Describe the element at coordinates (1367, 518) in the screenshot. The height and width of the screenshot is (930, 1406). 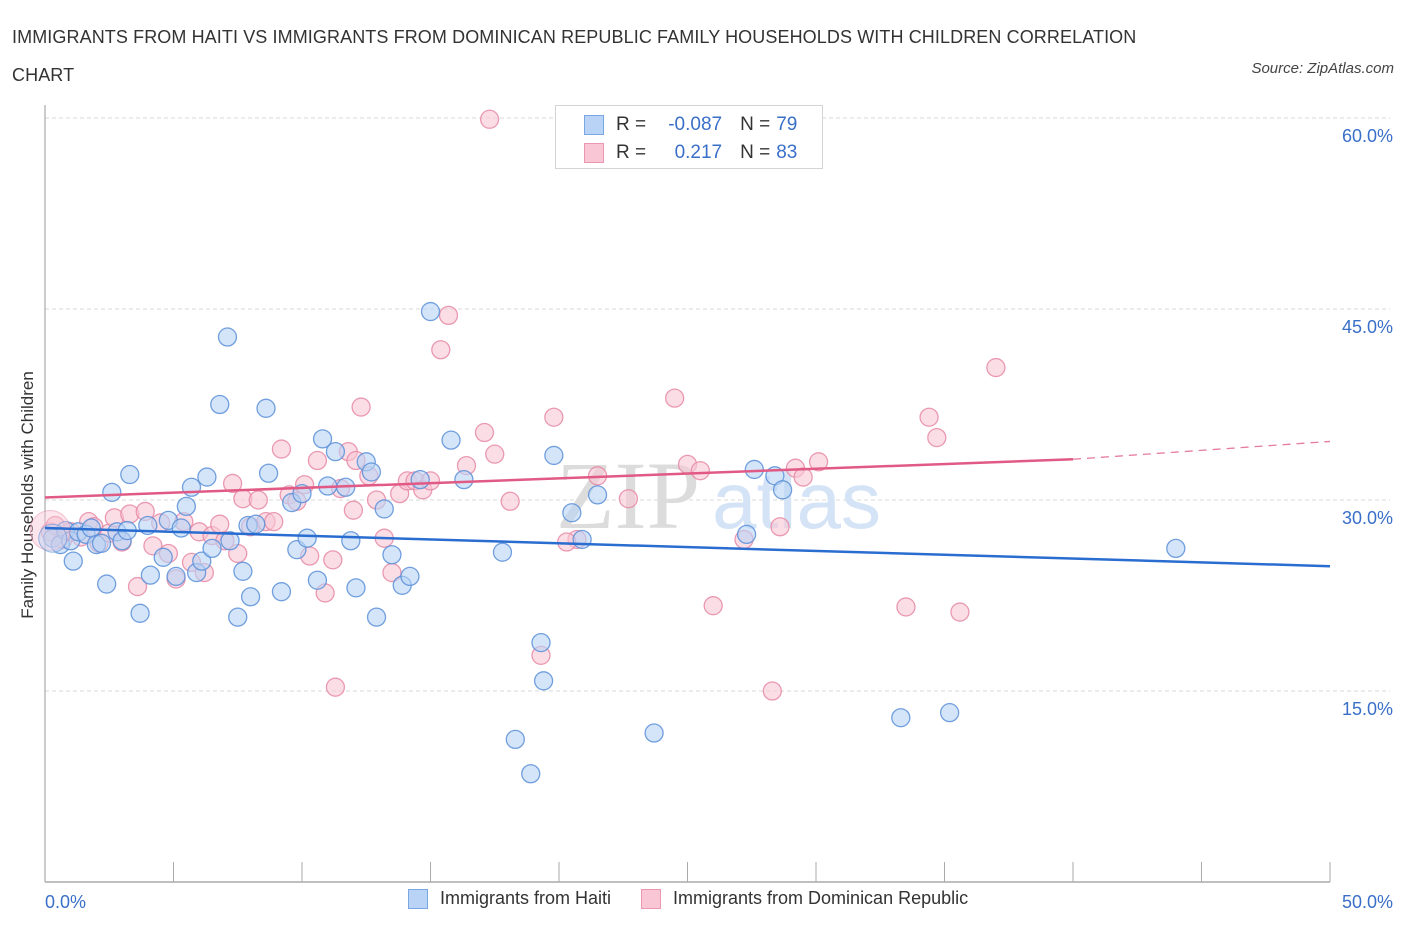
I see `y-tick-label: 30.0%` at that location.